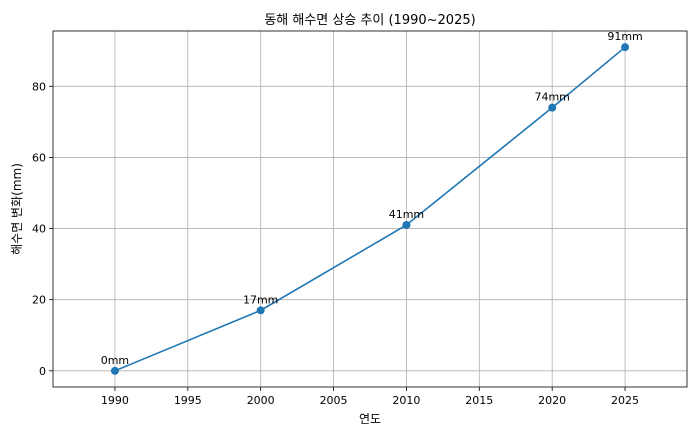 The width and height of the screenshot is (700, 438). Describe the element at coordinates (624, 36) in the screenshot. I see `data-label: 91mm` at that location.